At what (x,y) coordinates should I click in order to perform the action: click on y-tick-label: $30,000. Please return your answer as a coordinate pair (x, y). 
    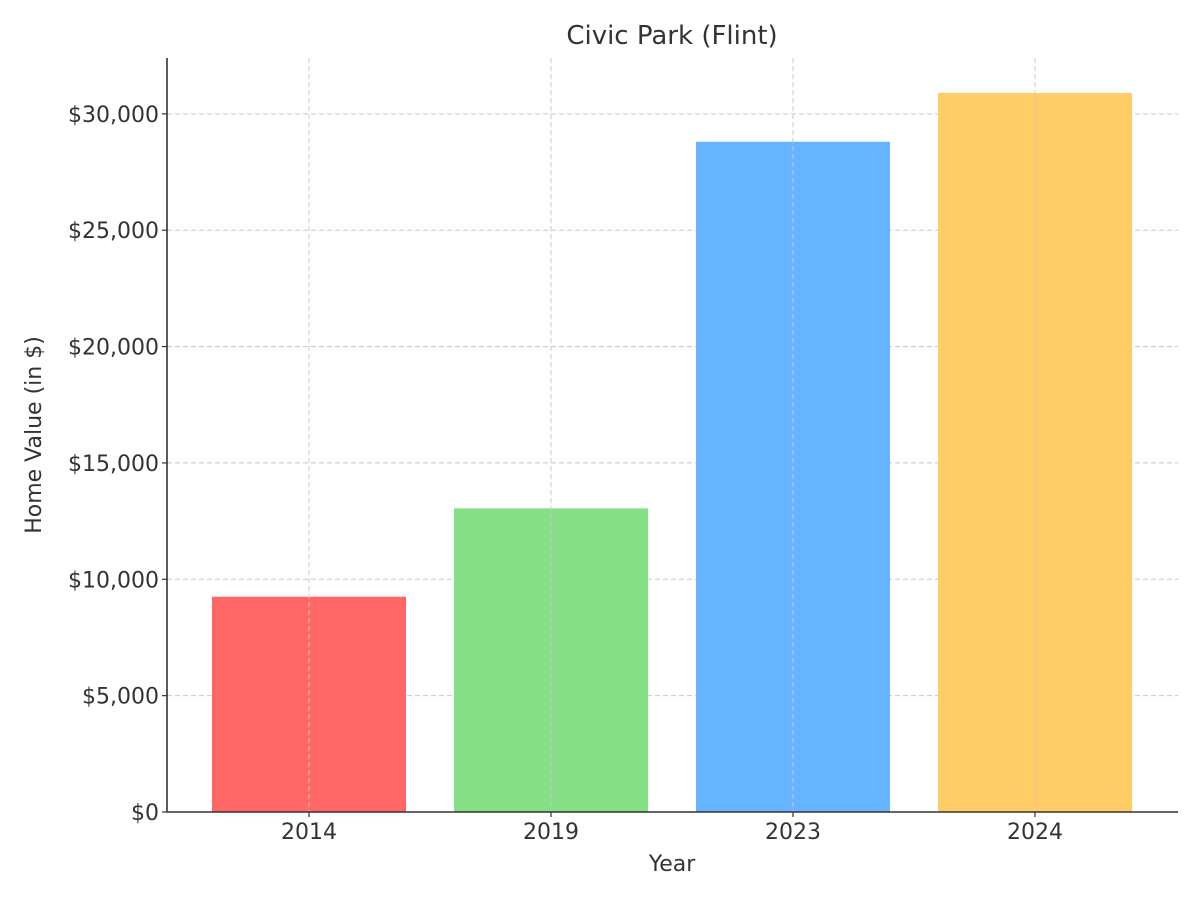
    Looking at the image, I should click on (113, 115).